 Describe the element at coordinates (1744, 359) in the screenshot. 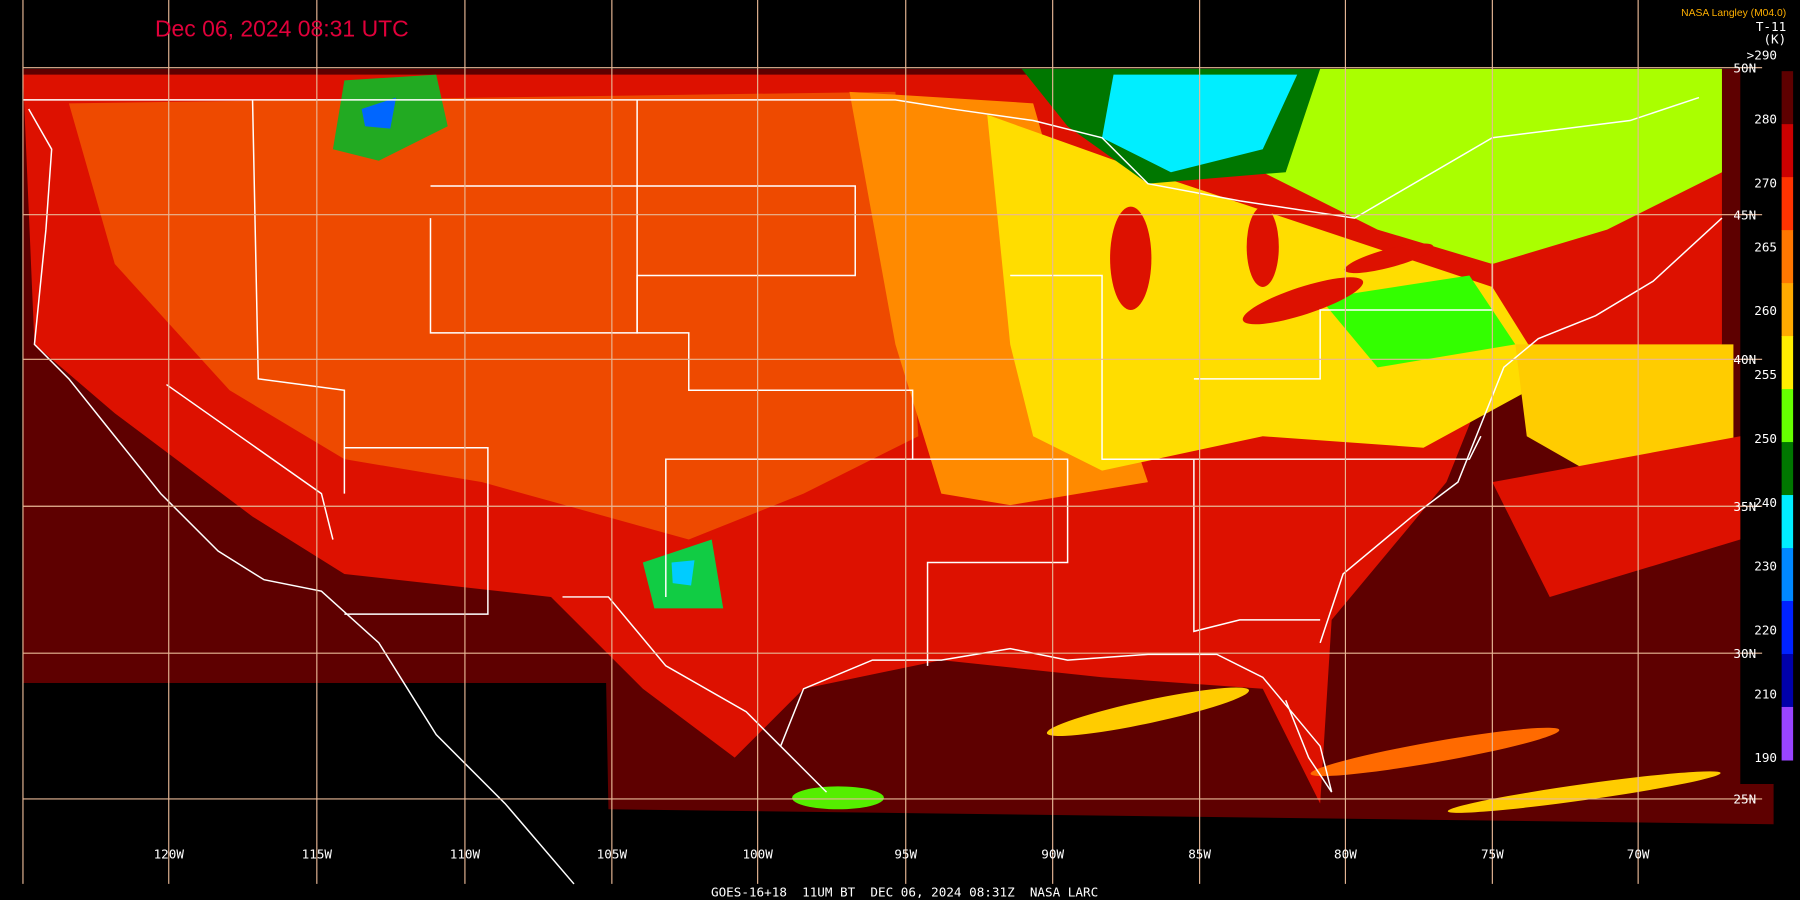

I see `latitude-label: 40N` at that location.